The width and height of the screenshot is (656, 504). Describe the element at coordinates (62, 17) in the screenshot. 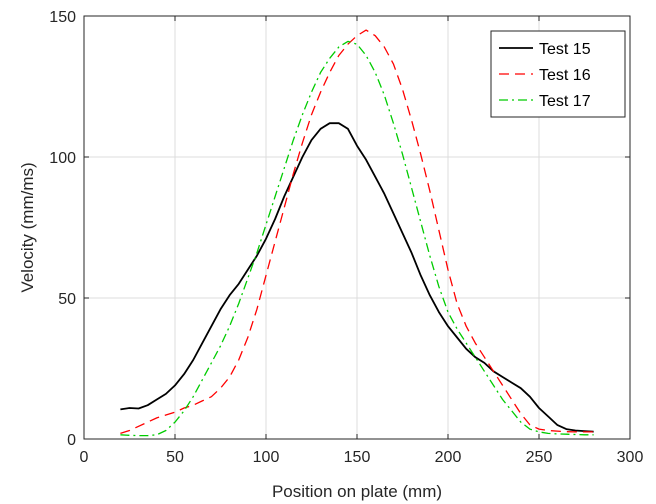

I see `y-tick-label: 150` at that location.